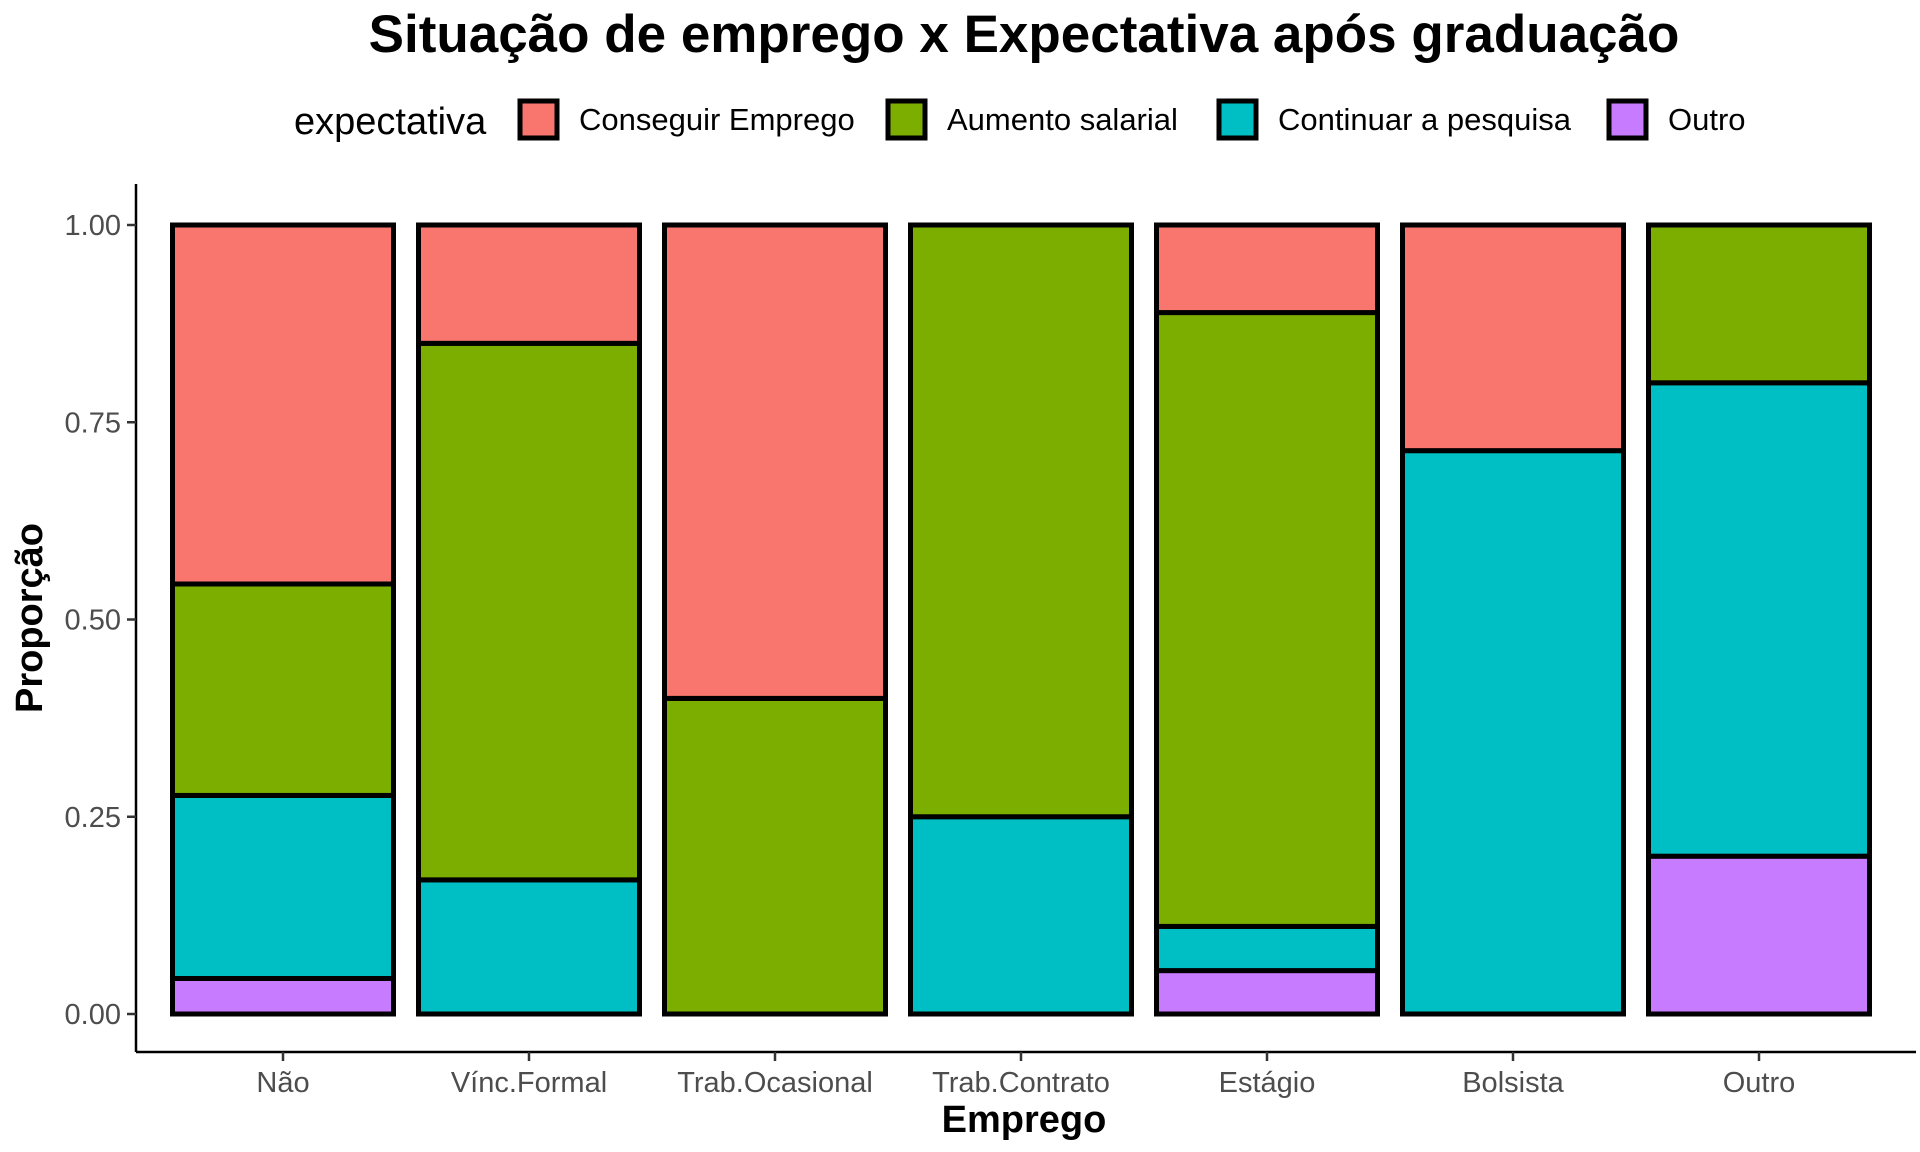  What do you see at coordinates (282, 1083) in the screenshot?
I see `x-tick-label: Não` at bounding box center [282, 1083].